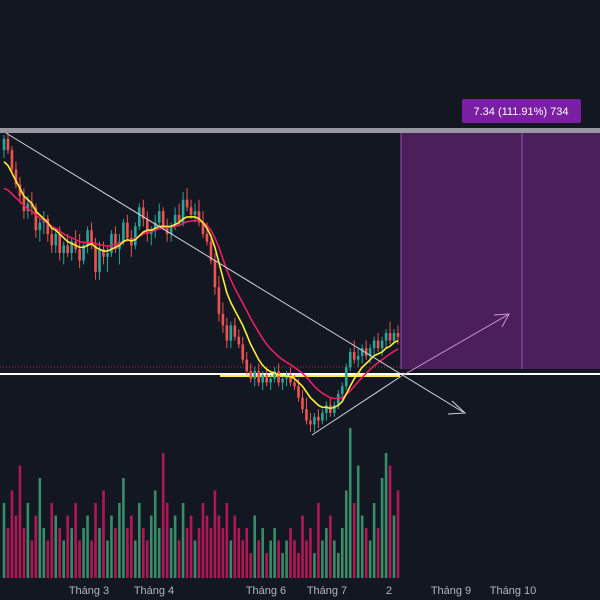 This screenshot has width=600, height=600. What do you see at coordinates (521, 111) in the screenshot?
I see `measure-badge: 7.34 (111.91%) 734` at bounding box center [521, 111].